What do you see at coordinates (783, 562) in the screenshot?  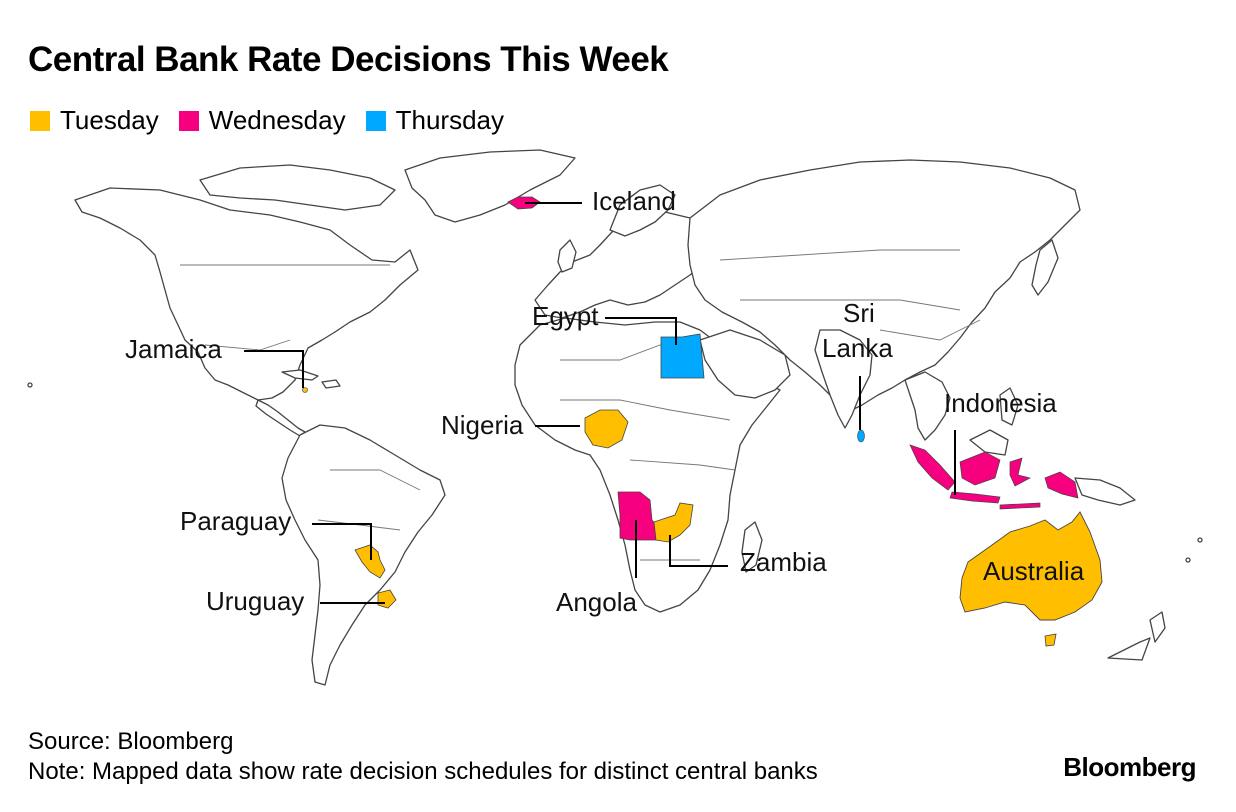 I see `label-zambia: Zambia` at bounding box center [783, 562].